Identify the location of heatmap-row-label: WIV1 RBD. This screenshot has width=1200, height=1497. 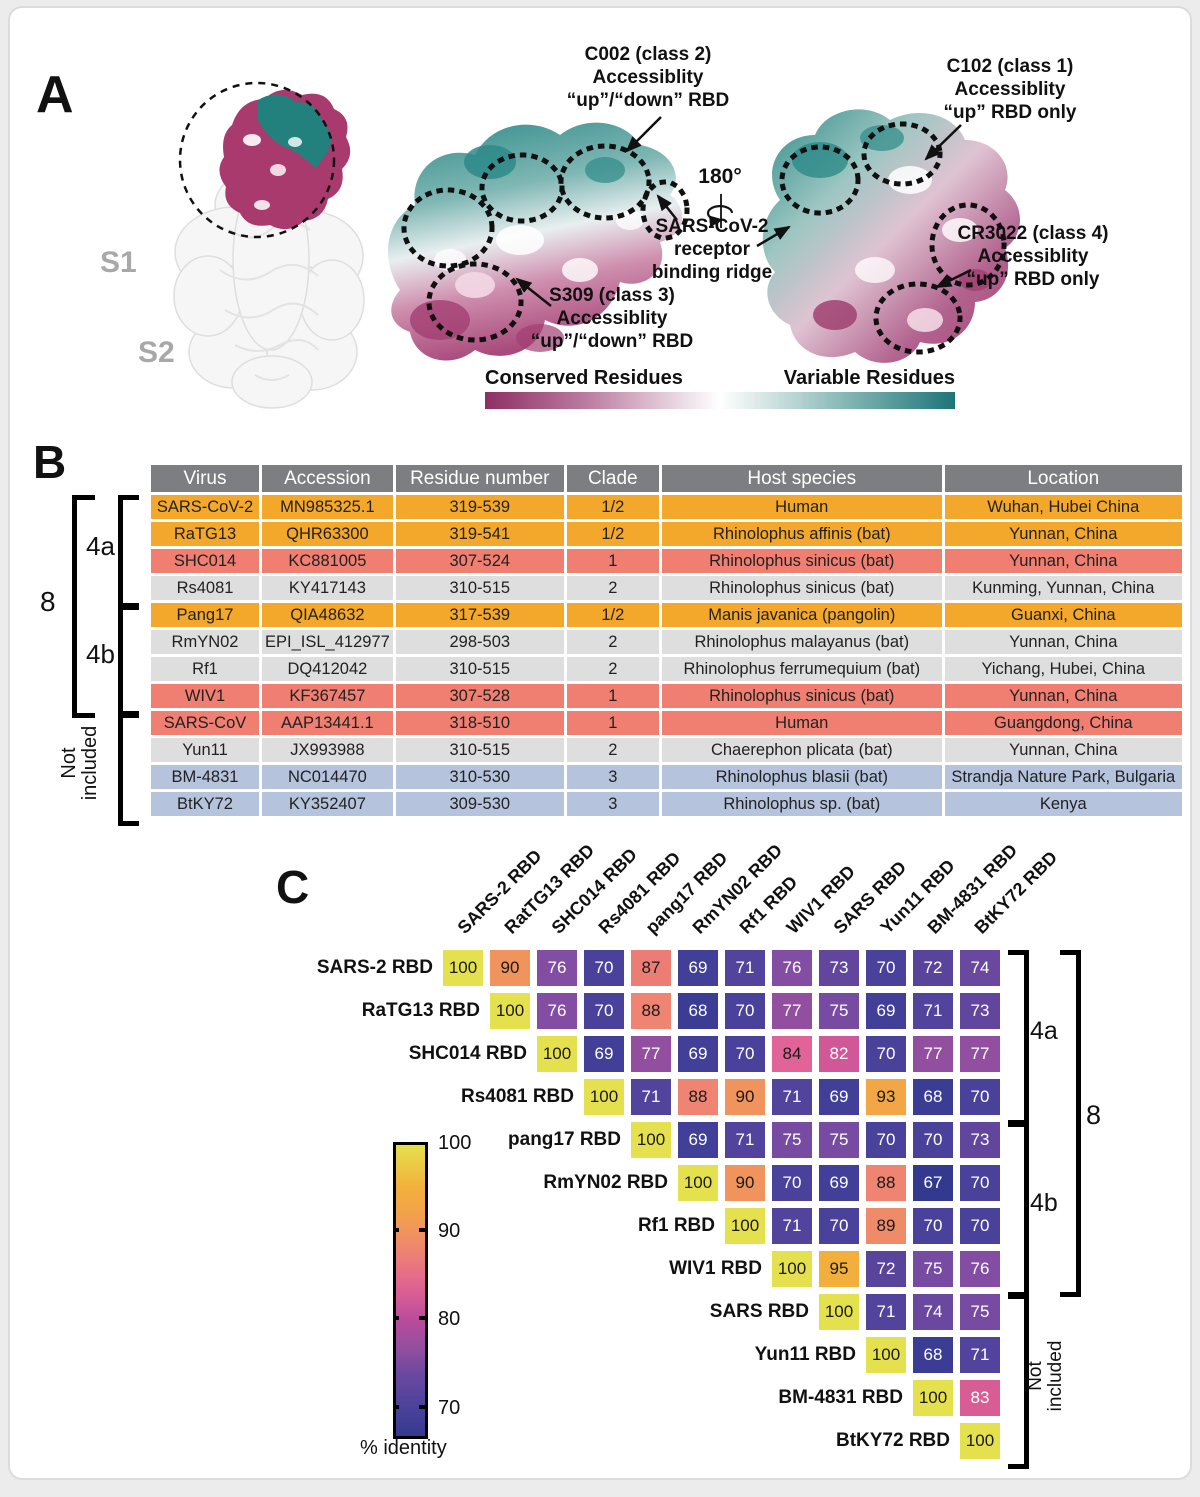
(715, 1268).